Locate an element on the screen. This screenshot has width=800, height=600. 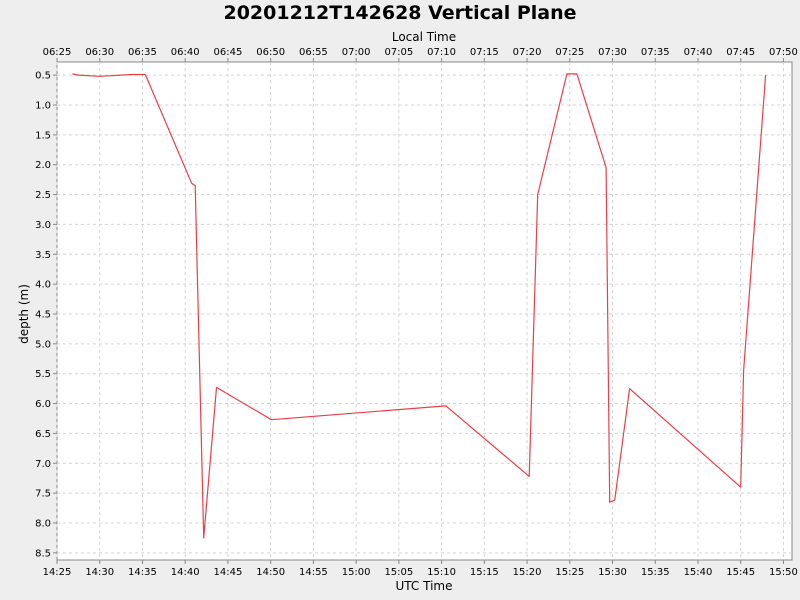
top-tick-label: 07:00 is located at coordinates (356, 52).